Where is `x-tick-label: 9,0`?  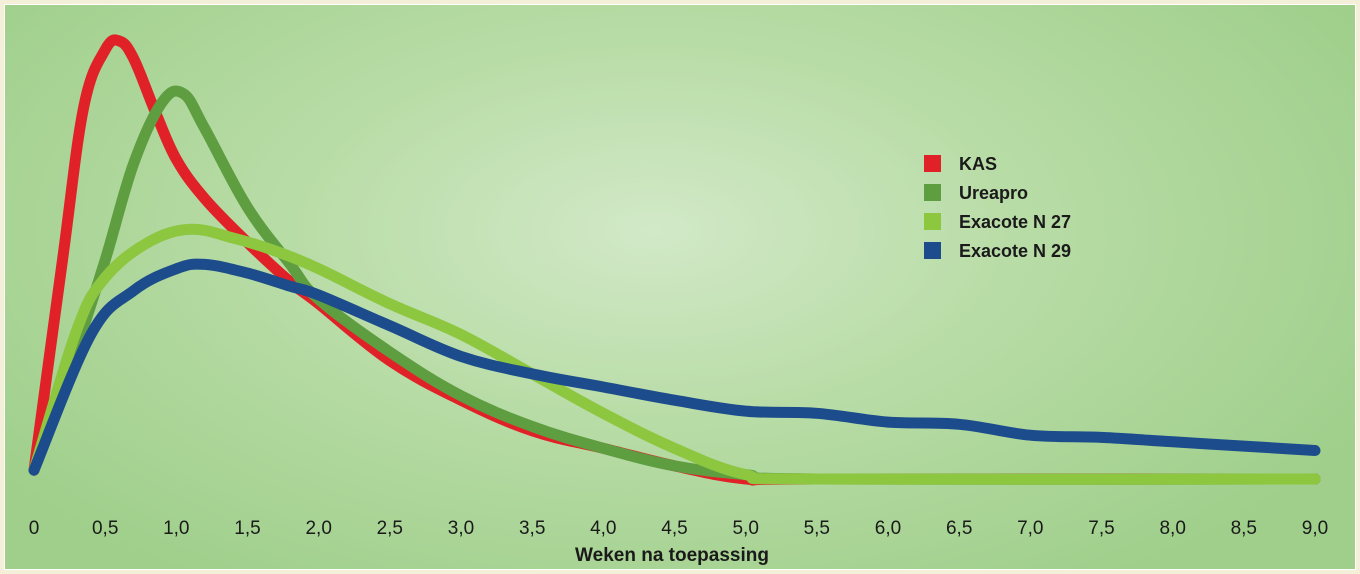 x-tick-label: 9,0 is located at coordinates (1315, 528).